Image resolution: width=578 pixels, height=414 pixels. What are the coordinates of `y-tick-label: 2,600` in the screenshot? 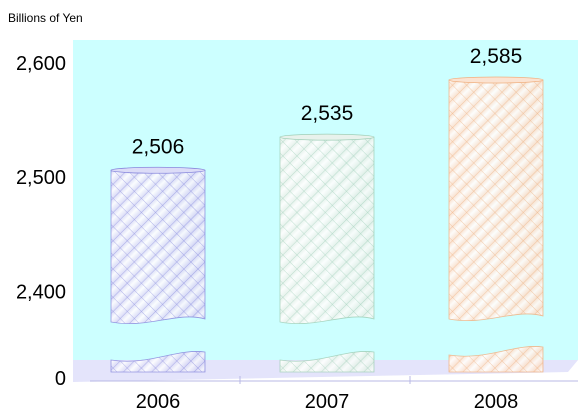 It's located at (41, 64).